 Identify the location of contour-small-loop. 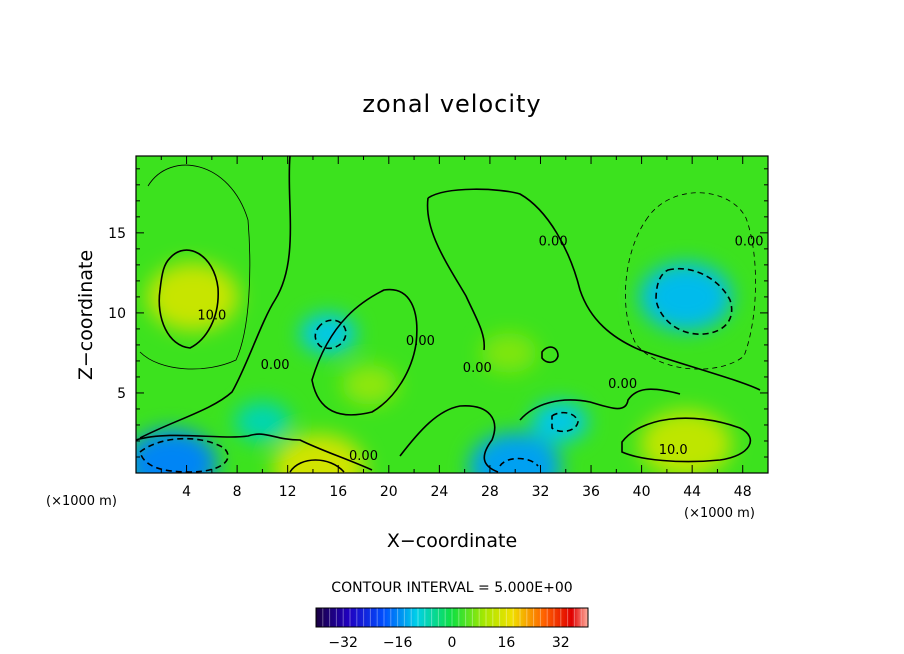
(550, 355).